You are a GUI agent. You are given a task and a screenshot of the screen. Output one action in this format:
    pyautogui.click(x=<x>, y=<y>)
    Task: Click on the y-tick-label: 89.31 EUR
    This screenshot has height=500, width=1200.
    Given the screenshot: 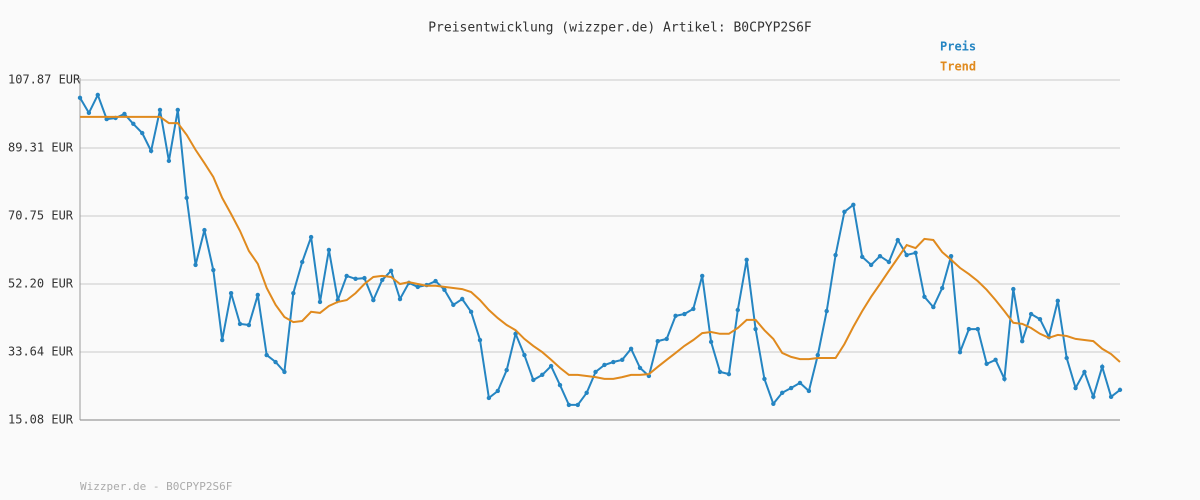 What is the action you would take?
    pyautogui.click(x=41, y=148)
    